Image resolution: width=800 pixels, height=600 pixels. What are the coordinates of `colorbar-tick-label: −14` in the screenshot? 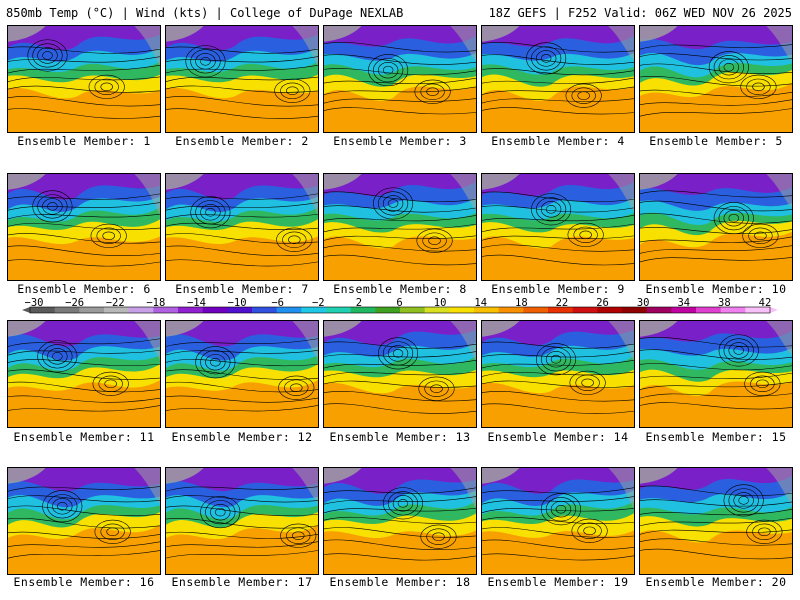 It's located at (196, 303).